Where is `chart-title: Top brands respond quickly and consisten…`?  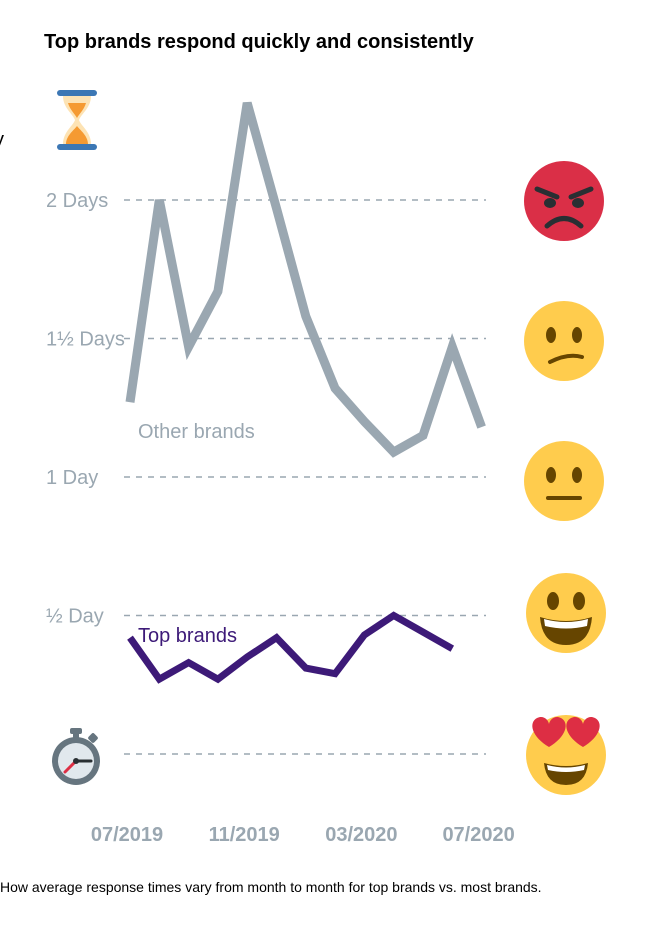 chart-title: Top brands respond quickly and consisten… is located at coordinates (259, 42).